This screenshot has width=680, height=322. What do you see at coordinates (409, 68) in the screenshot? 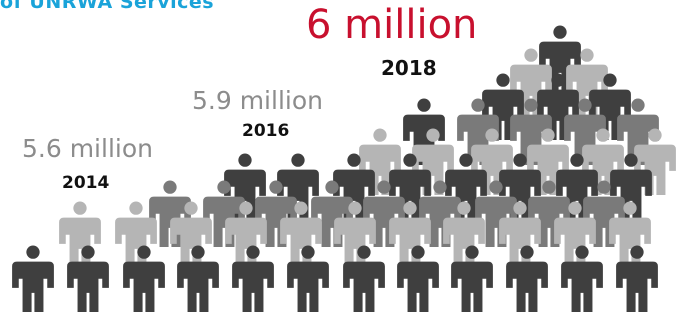
I see `year-label-2018: 2018` at bounding box center [409, 68].